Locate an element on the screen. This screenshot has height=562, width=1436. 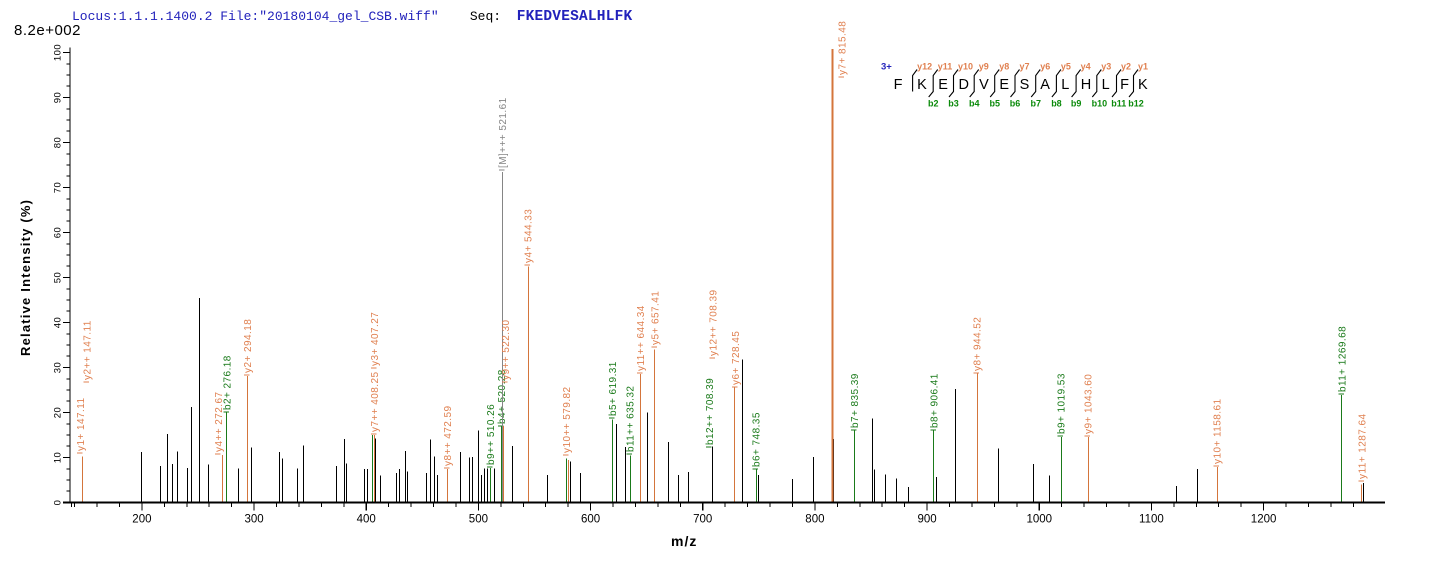
svg-text: b8 is located at coordinates (1056, 104).